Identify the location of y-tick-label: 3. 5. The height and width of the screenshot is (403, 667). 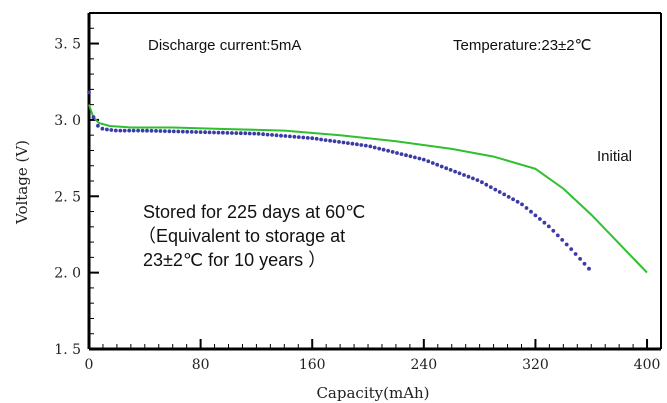
(67, 45).